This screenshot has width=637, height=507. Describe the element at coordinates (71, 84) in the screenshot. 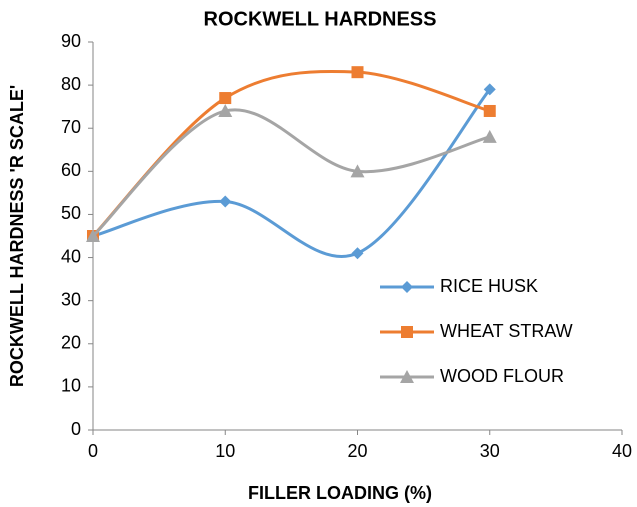

I see `y-tick-label: 80` at that location.